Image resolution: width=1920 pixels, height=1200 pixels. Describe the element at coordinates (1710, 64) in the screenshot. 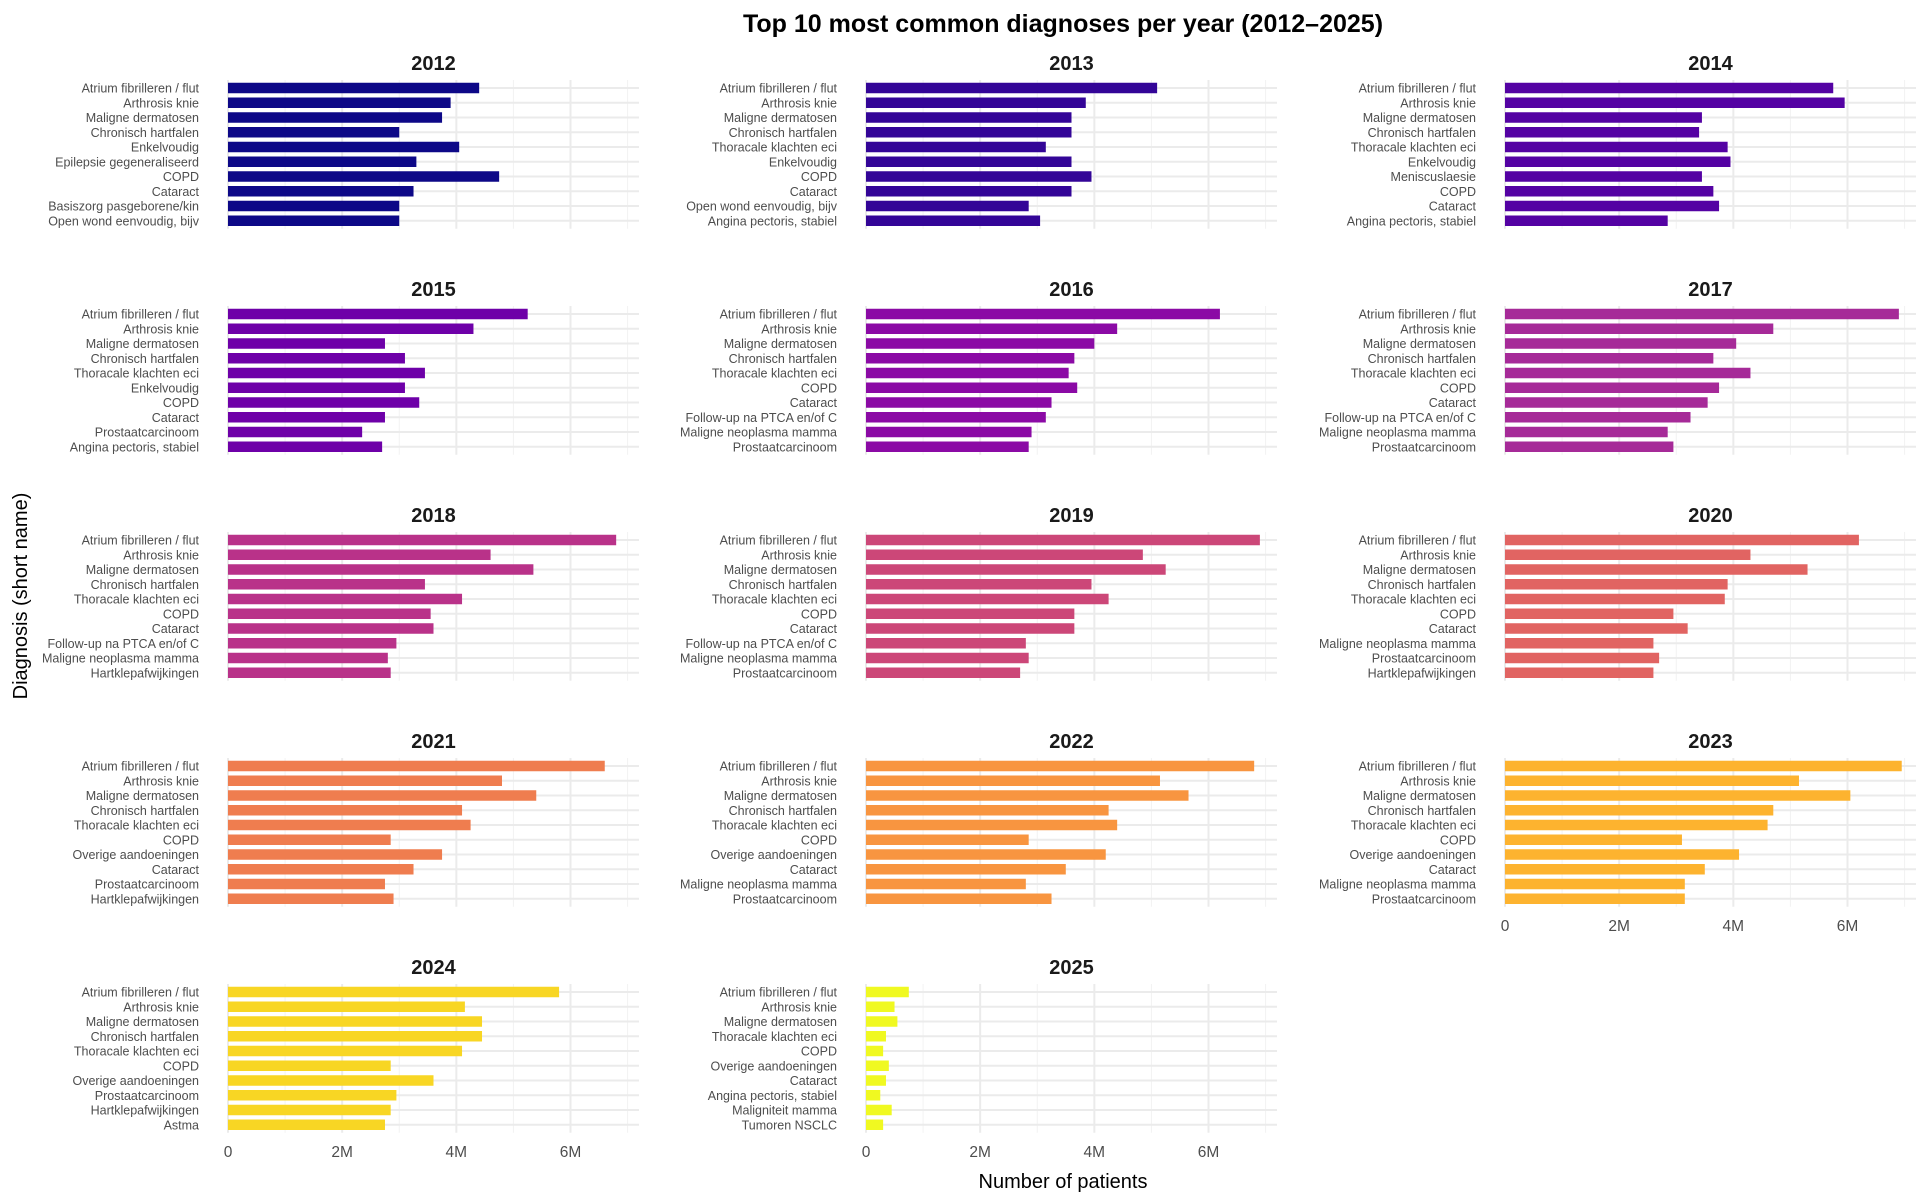

I see `facet-title: 2014` at that location.